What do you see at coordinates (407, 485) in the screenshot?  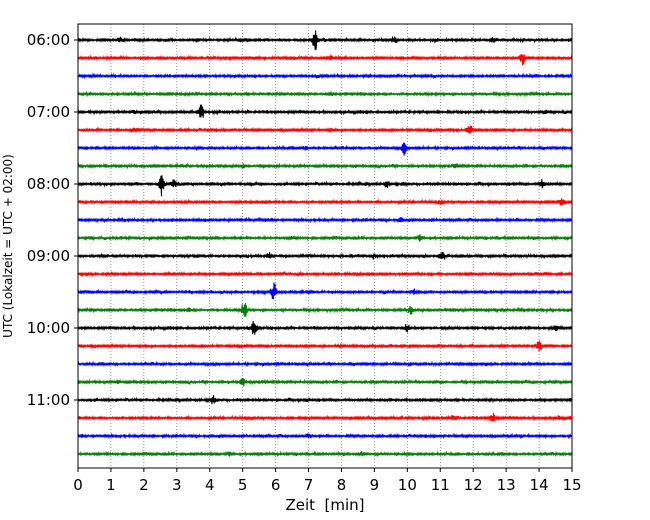 I see `x-tick-label: 10` at bounding box center [407, 485].